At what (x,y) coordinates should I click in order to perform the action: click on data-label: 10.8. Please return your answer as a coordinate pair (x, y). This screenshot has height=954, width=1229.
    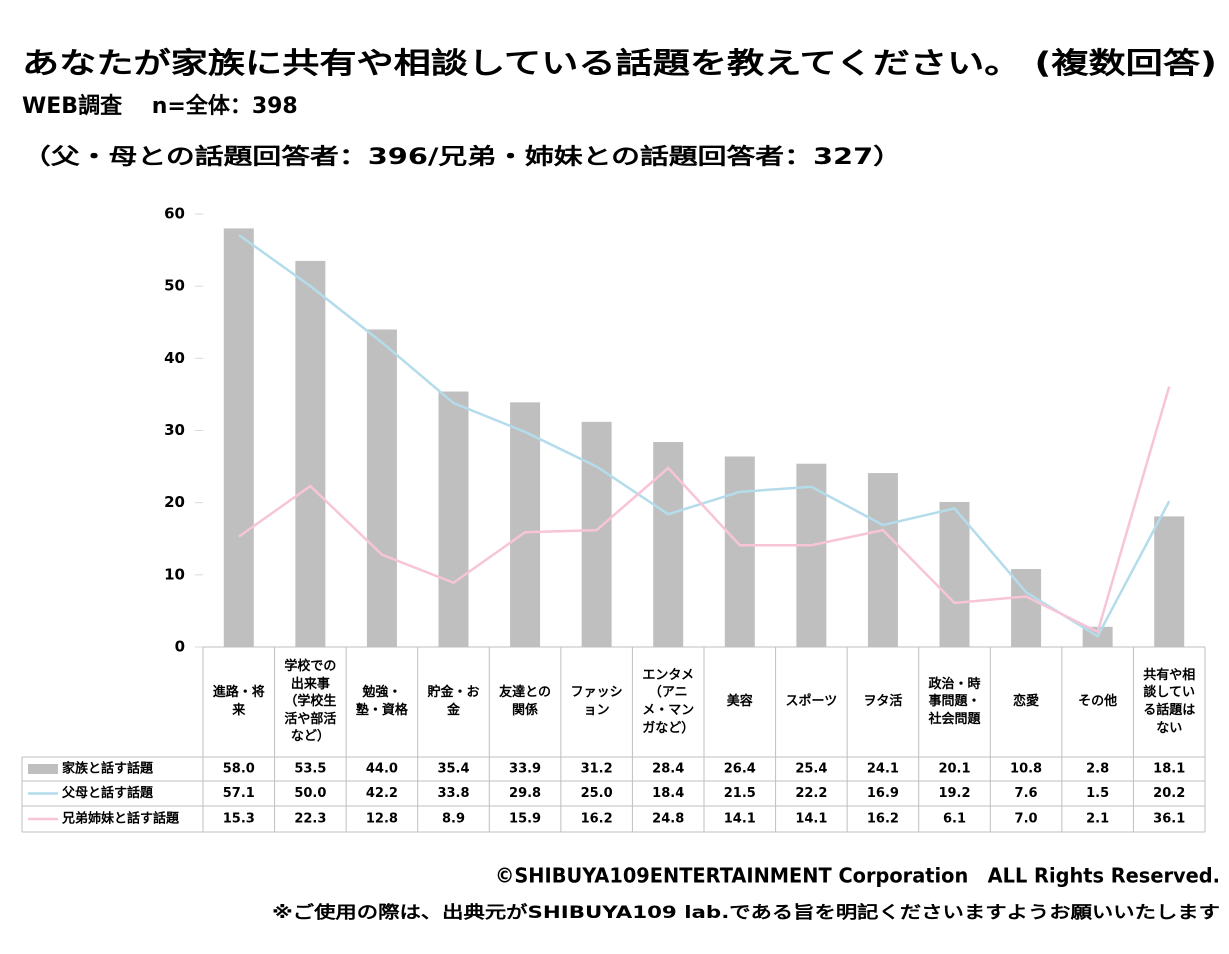
    Looking at the image, I should click on (1026, 769).